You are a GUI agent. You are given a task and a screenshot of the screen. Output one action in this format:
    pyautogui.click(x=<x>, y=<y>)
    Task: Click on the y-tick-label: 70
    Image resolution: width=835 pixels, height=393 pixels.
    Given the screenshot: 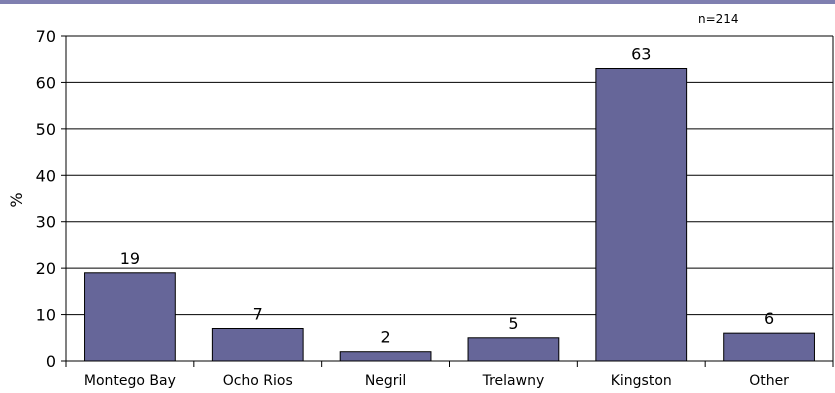 What is the action you would take?
    pyautogui.click(x=46, y=36)
    